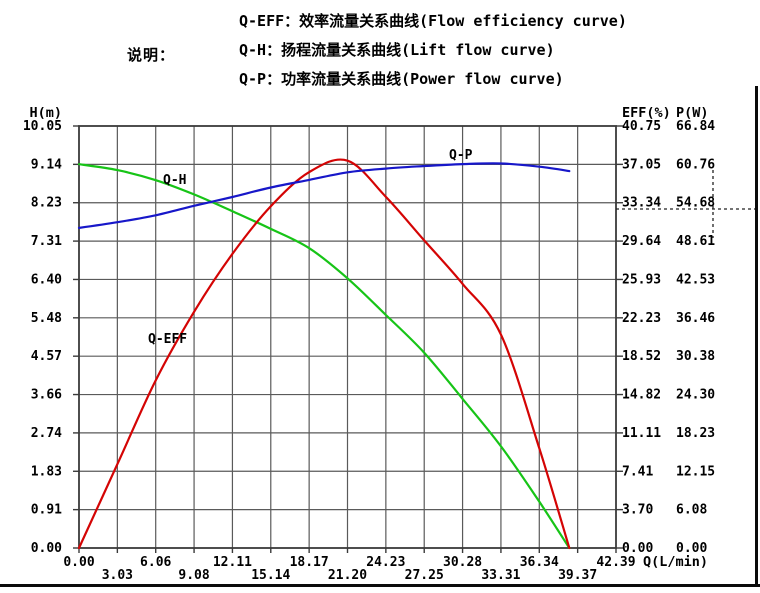 Image resolution: width=760 pixels, height=593 pixels. Describe the element at coordinates (695, 203) in the screenshot. I see `p-axis-tick-label: 54.68` at that location.